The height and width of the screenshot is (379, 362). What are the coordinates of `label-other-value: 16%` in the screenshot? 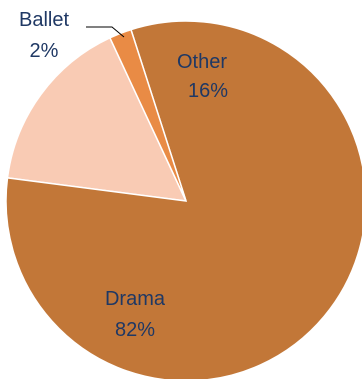 It's located at (208, 91).